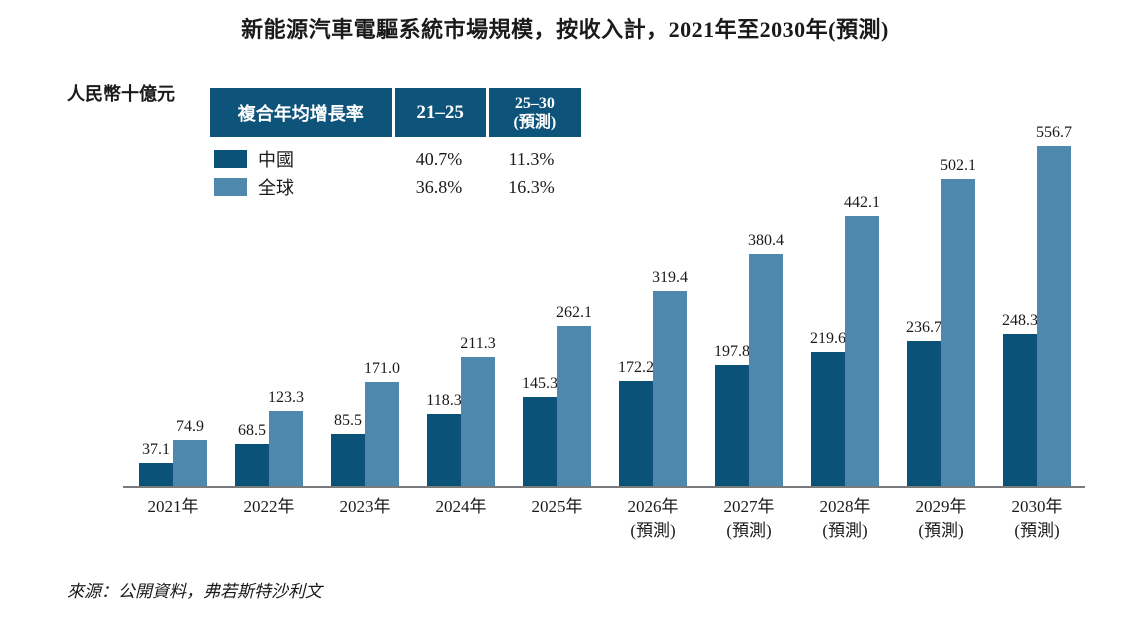 The image size is (1130, 619). What do you see at coordinates (269, 506) in the screenshot?
I see `x-axis-label-2022年: 2022年` at bounding box center [269, 506].